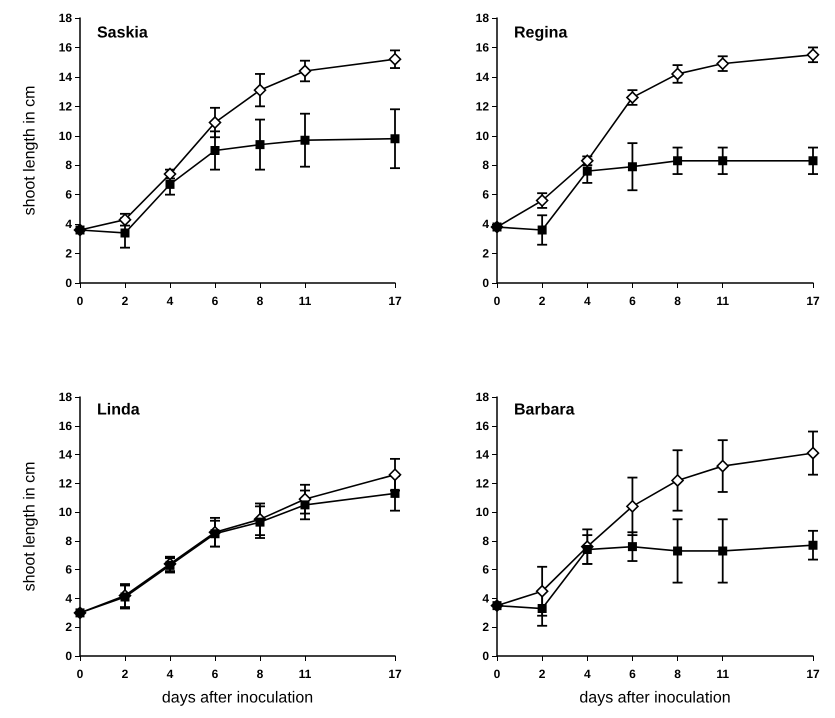 The width and height of the screenshot is (835, 718). What do you see at coordinates (541, 33) in the screenshot?
I see `chart-title: Regina` at bounding box center [541, 33].